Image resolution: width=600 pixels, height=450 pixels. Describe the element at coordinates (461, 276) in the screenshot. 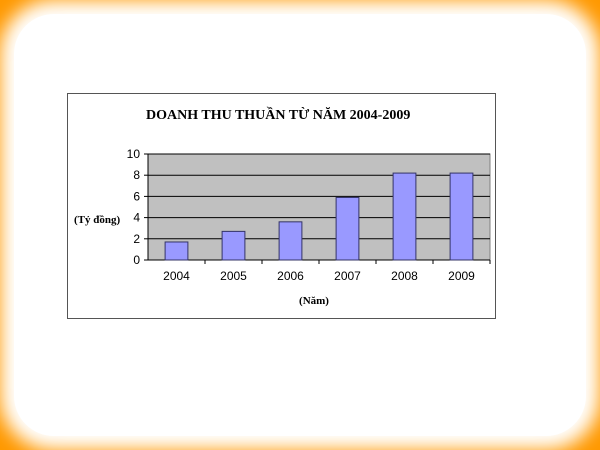

I see `x-tick-label: 2009` at that location.